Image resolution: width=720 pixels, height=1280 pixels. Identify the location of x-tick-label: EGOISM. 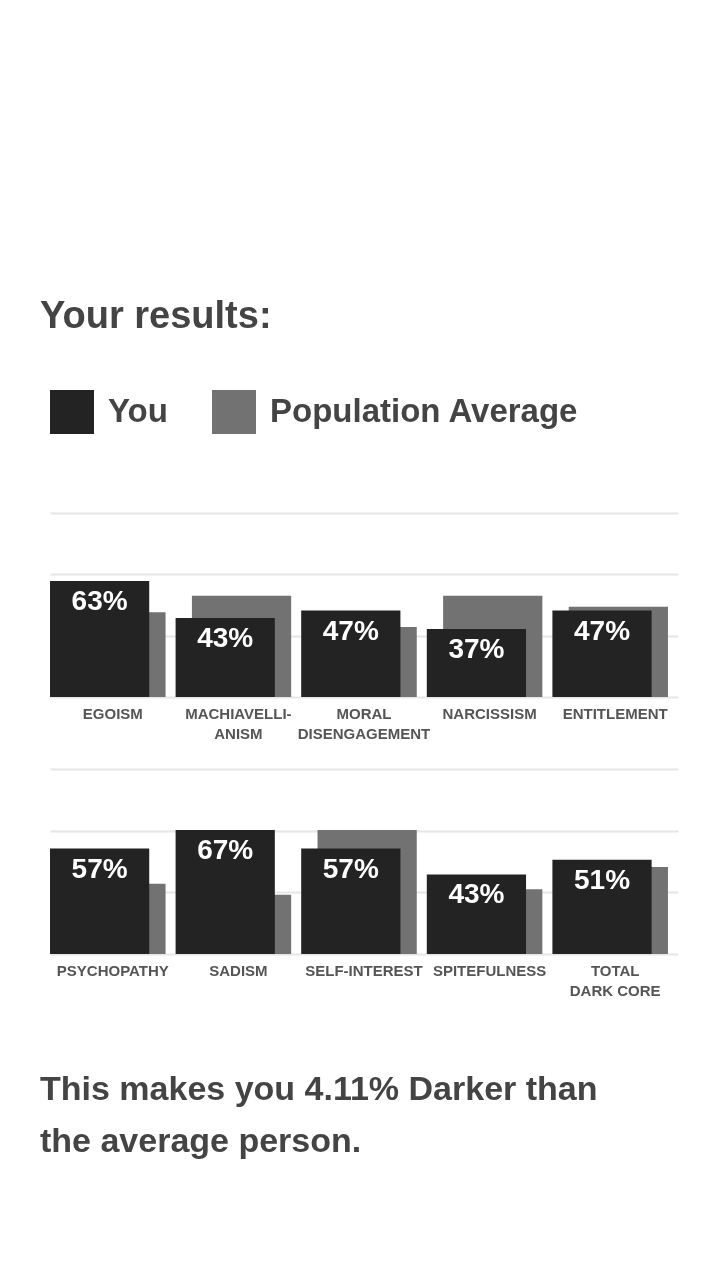
(112, 713).